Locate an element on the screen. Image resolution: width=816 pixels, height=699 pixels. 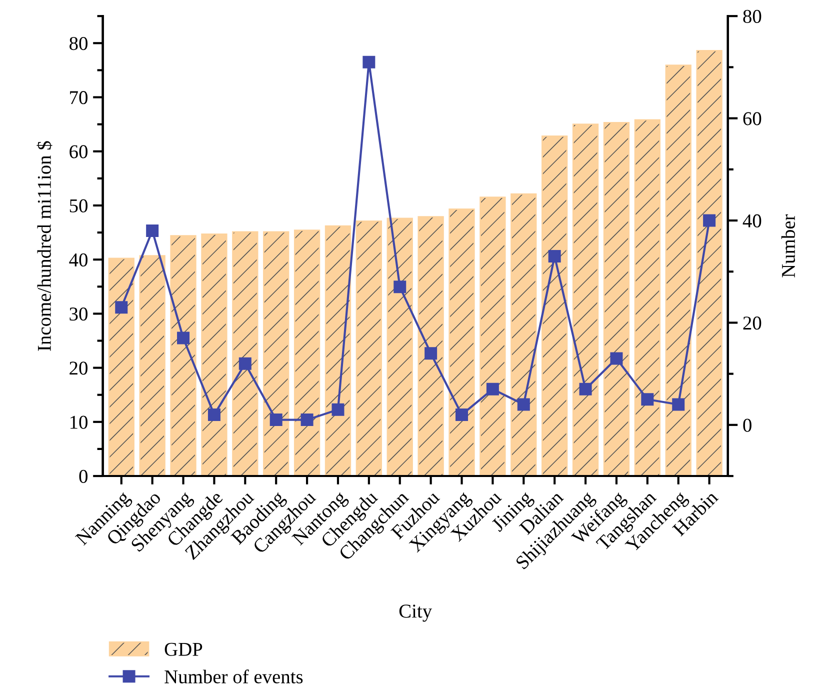
y-tick-label: 60 is located at coordinates (79, 151).